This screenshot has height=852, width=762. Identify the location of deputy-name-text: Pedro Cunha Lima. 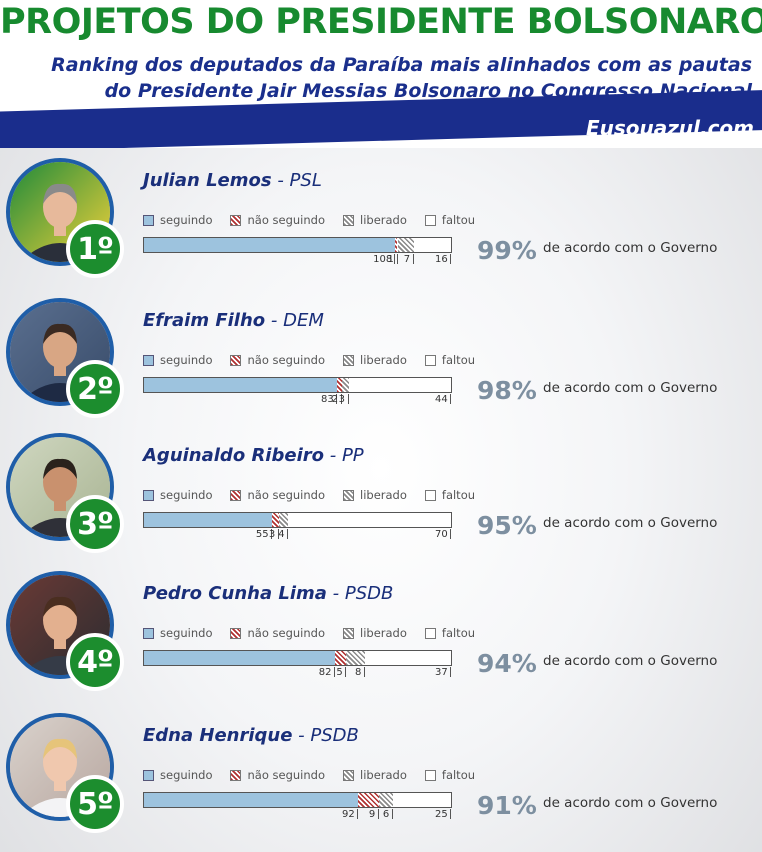
(235, 593).